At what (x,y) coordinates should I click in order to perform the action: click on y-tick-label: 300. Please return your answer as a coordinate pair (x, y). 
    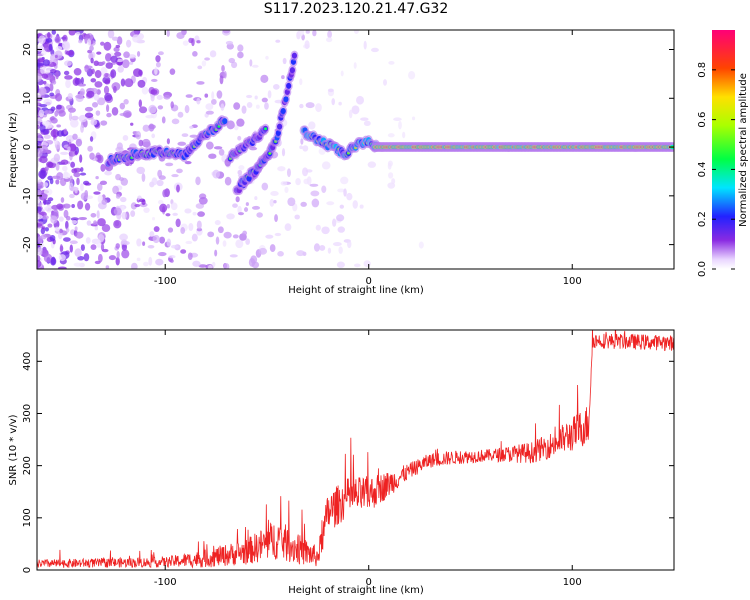
    Looking at the image, I should click on (27, 413).